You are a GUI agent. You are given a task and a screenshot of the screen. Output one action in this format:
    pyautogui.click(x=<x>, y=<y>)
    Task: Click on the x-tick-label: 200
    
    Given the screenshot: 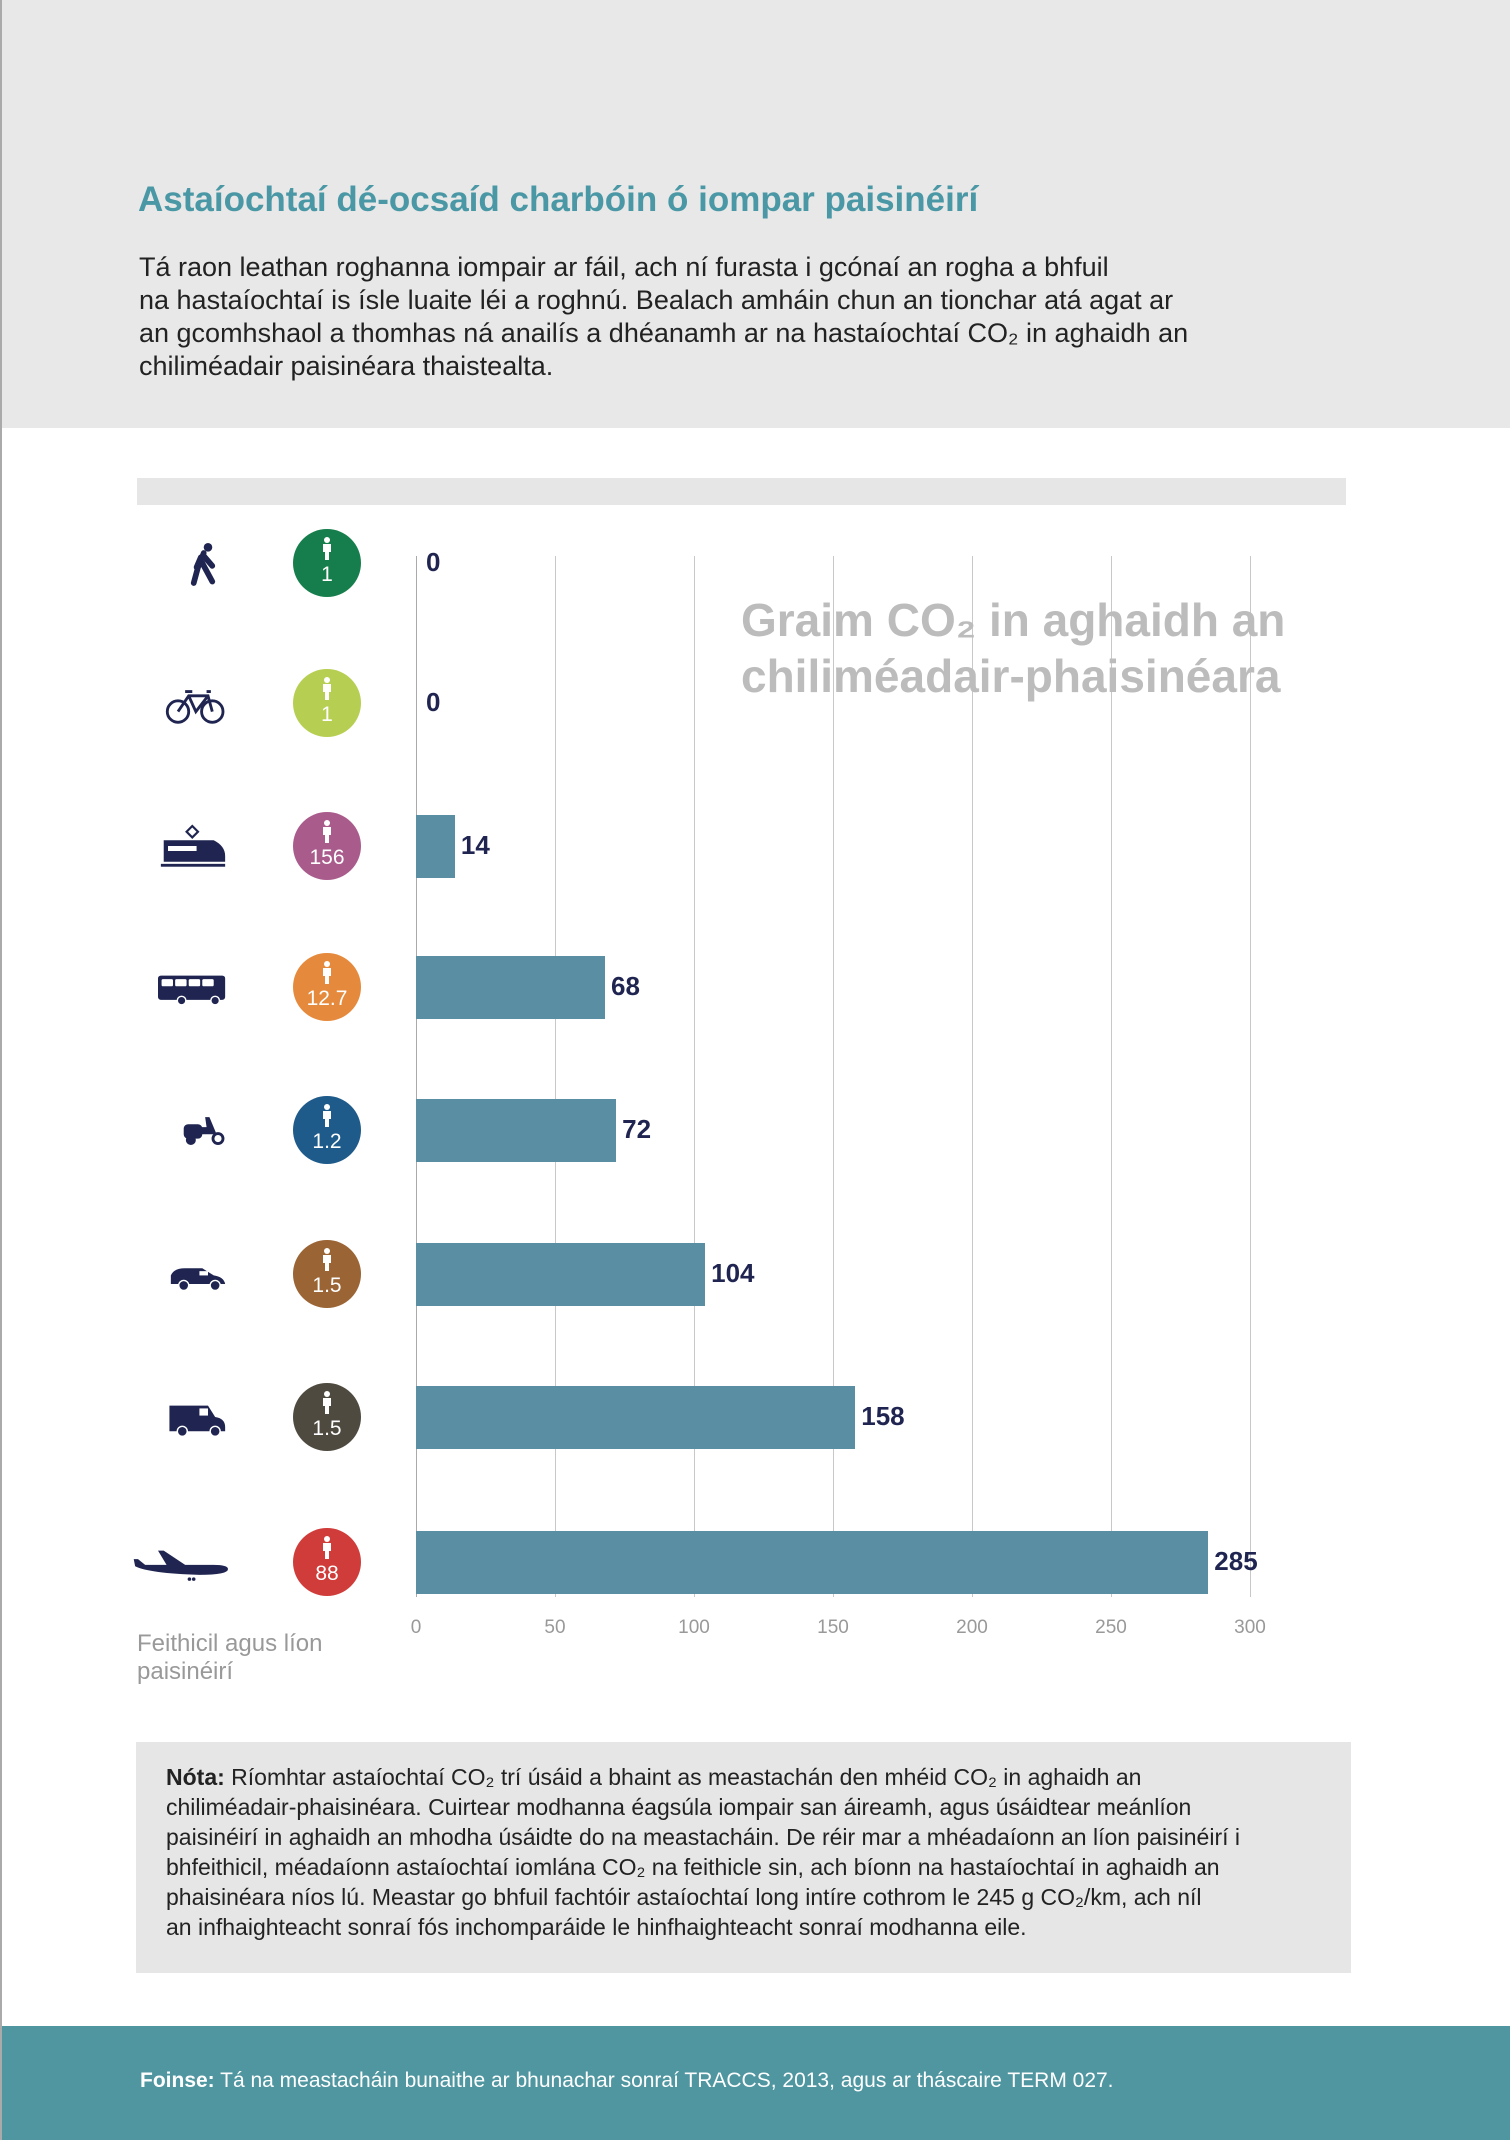 What is the action you would take?
    pyautogui.click(x=972, y=1627)
    